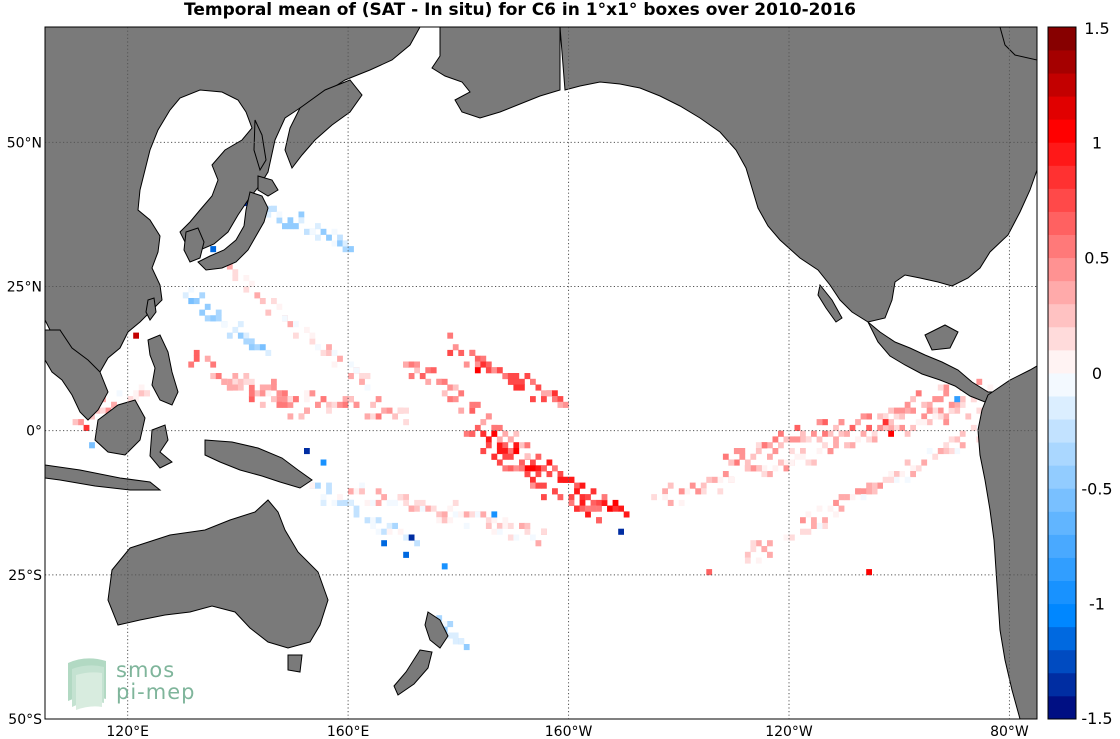  What do you see at coordinates (218, 574) in the screenshot?
I see `land-australia` at bounding box center [218, 574].